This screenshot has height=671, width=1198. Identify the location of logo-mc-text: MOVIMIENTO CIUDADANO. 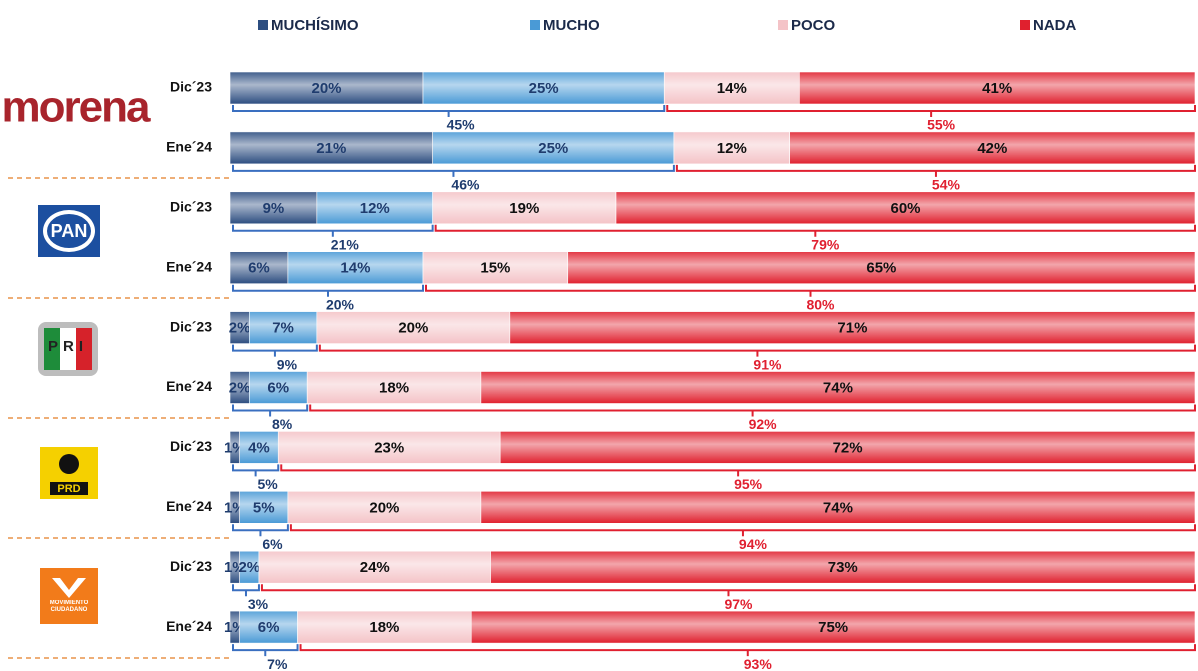
(69, 606).